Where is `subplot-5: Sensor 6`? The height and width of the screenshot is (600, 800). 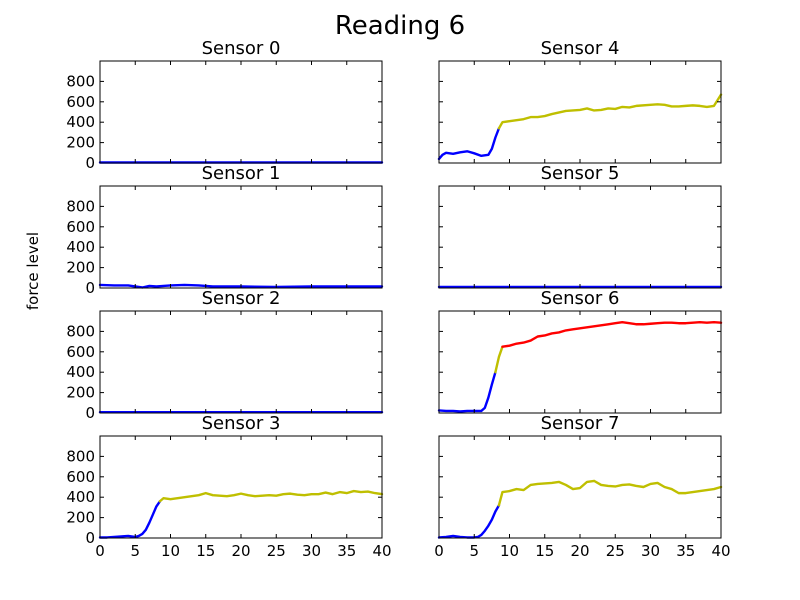 subplot-5: Sensor 6 is located at coordinates (580, 351).